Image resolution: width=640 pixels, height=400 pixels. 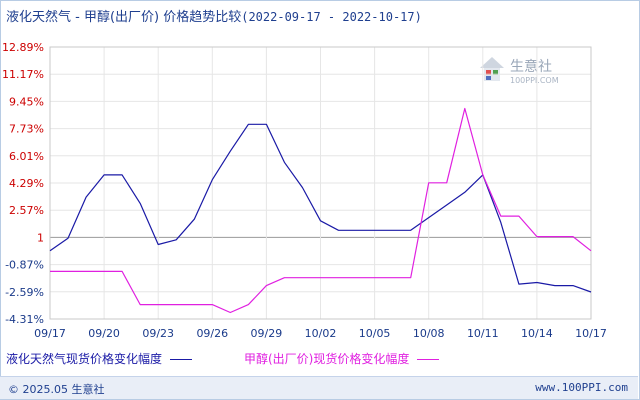 I want to click on legend-label-methanol: 甲醇(出厂价)现货价格变化幅度, so click(x=327, y=359).